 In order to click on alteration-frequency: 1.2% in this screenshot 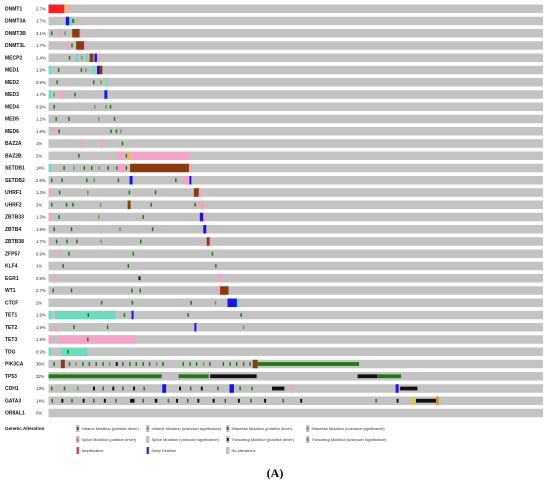, I will do `click(41, 119)`.